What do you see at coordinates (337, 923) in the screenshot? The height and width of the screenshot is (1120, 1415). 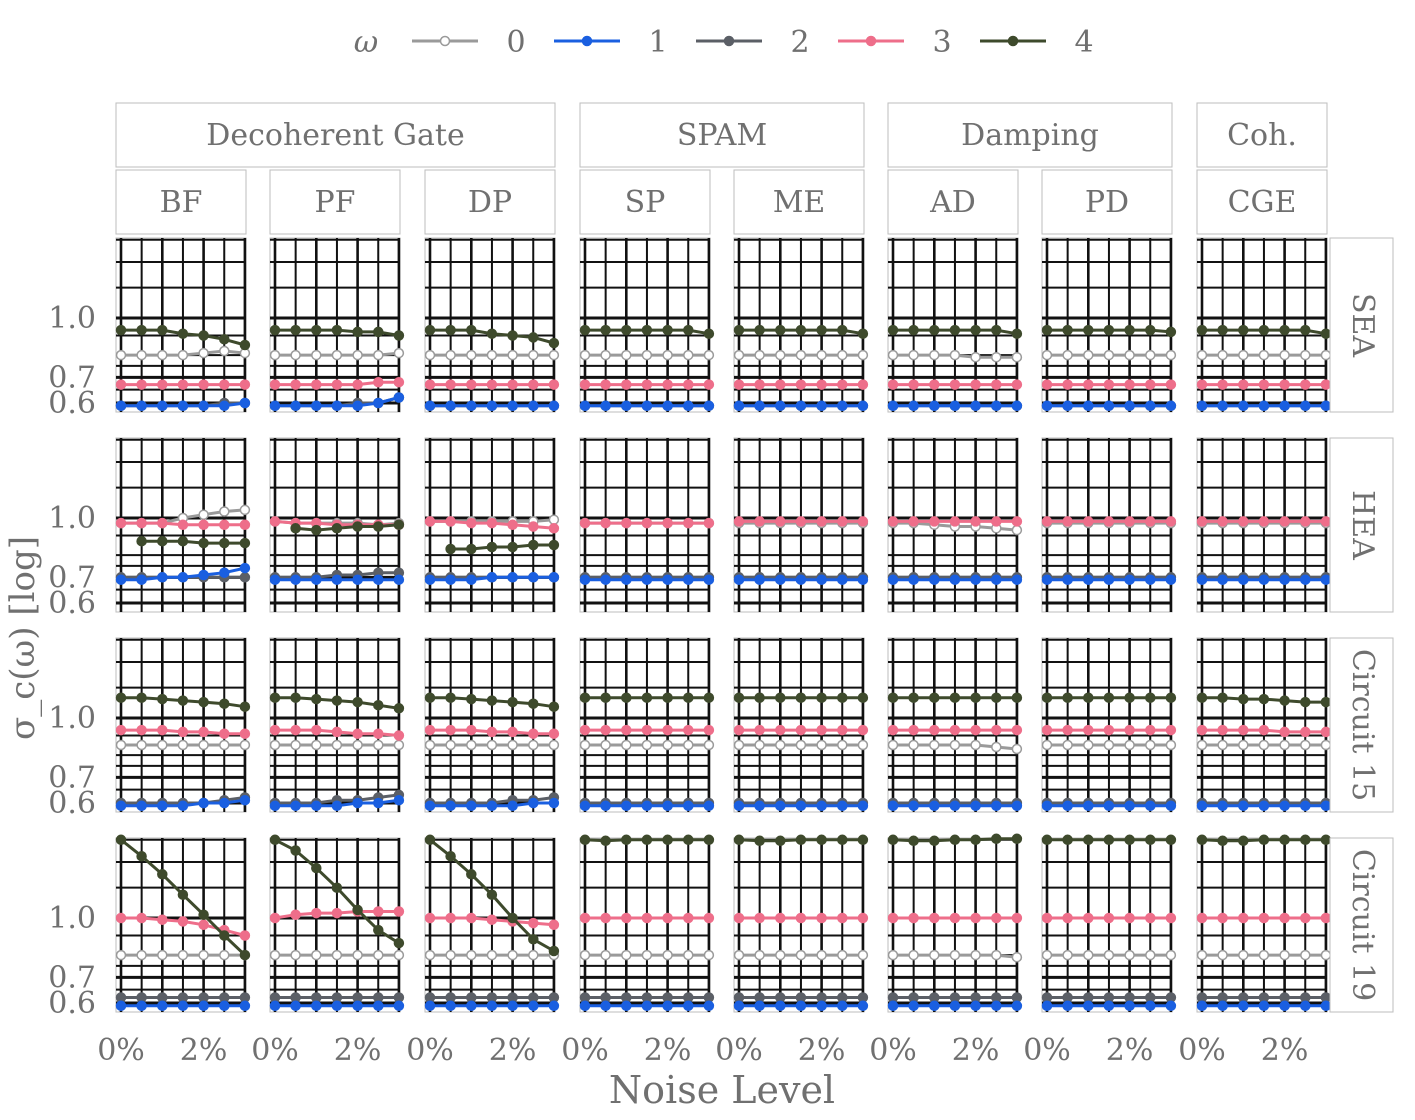 I see `panel-circuit-19-pf` at bounding box center [337, 923].